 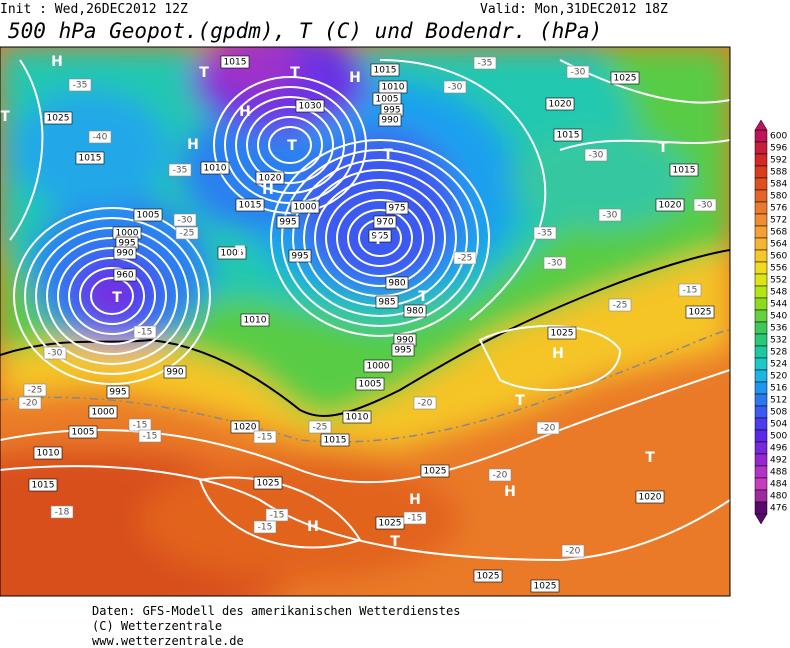 What do you see at coordinates (94, 9) in the screenshot?
I see `init-time: Init : Wed,26DEC2012 12Z` at bounding box center [94, 9].